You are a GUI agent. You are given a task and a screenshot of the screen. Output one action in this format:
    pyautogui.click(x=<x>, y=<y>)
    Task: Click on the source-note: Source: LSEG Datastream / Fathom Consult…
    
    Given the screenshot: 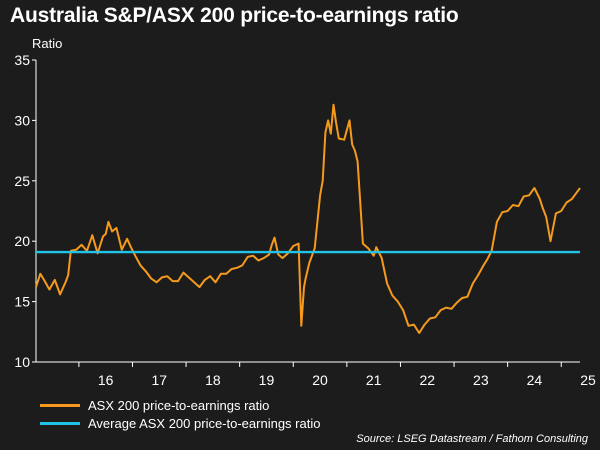 What is the action you would take?
    pyautogui.click(x=472, y=439)
    